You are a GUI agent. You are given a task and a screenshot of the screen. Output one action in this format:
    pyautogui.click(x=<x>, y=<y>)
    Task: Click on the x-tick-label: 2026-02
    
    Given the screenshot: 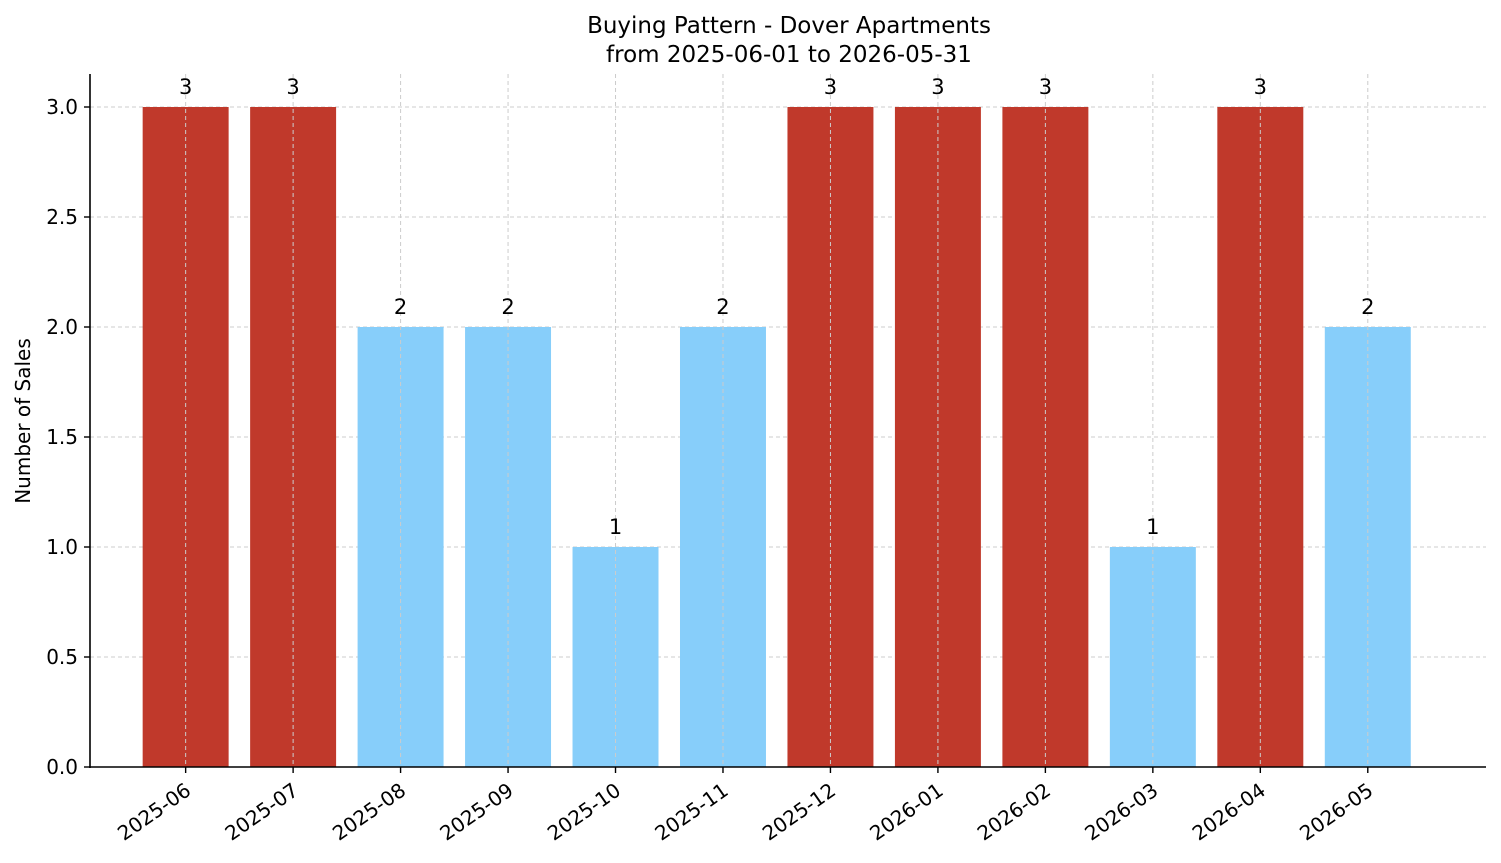 What is the action you would take?
    pyautogui.click(x=1014, y=812)
    